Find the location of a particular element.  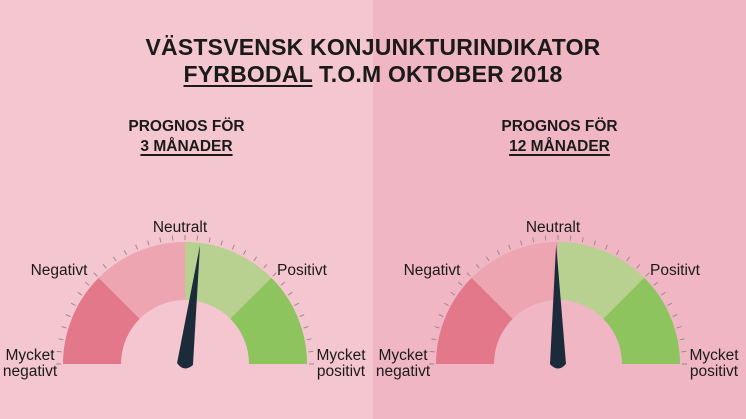

page-title: VÄSTSVENSK KONJUNKTURINDIKATOR is located at coordinates (373, 47).